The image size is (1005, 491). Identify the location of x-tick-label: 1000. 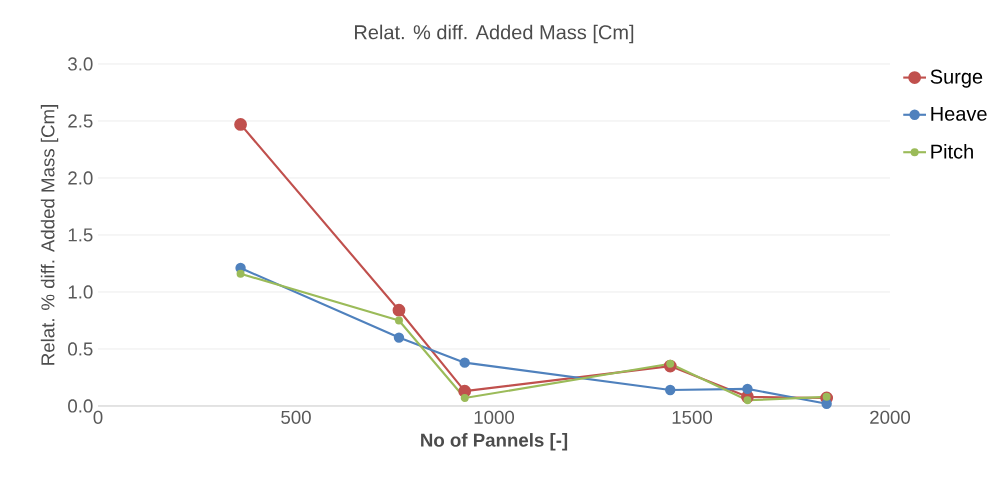
(494, 417).